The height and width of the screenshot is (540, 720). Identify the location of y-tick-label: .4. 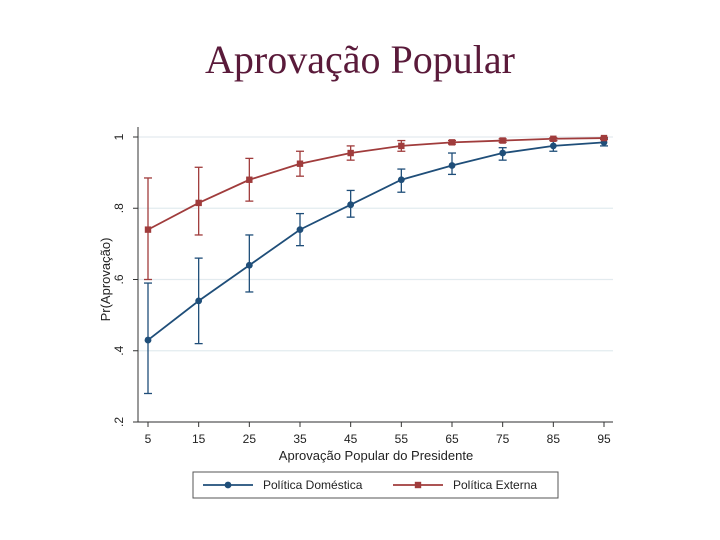
(119, 350).